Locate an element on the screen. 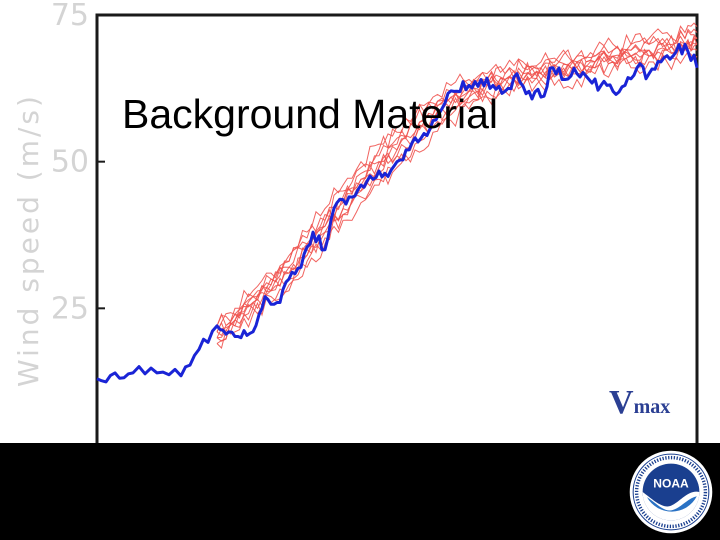  y-tick-marks is located at coordinates (101, 162).